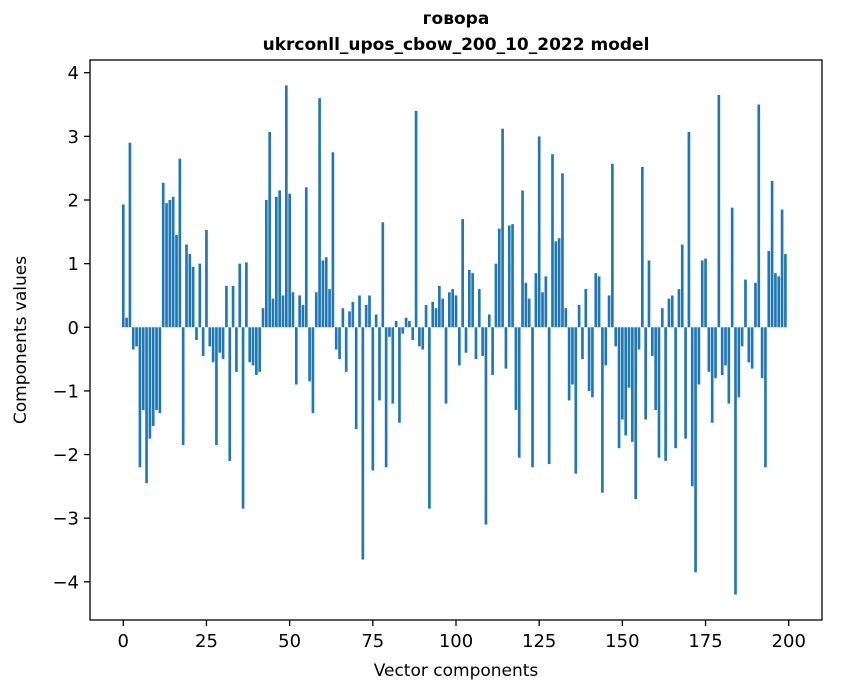  Describe the element at coordinates (622, 641) in the screenshot. I see `x-tick-label: 150` at that location.